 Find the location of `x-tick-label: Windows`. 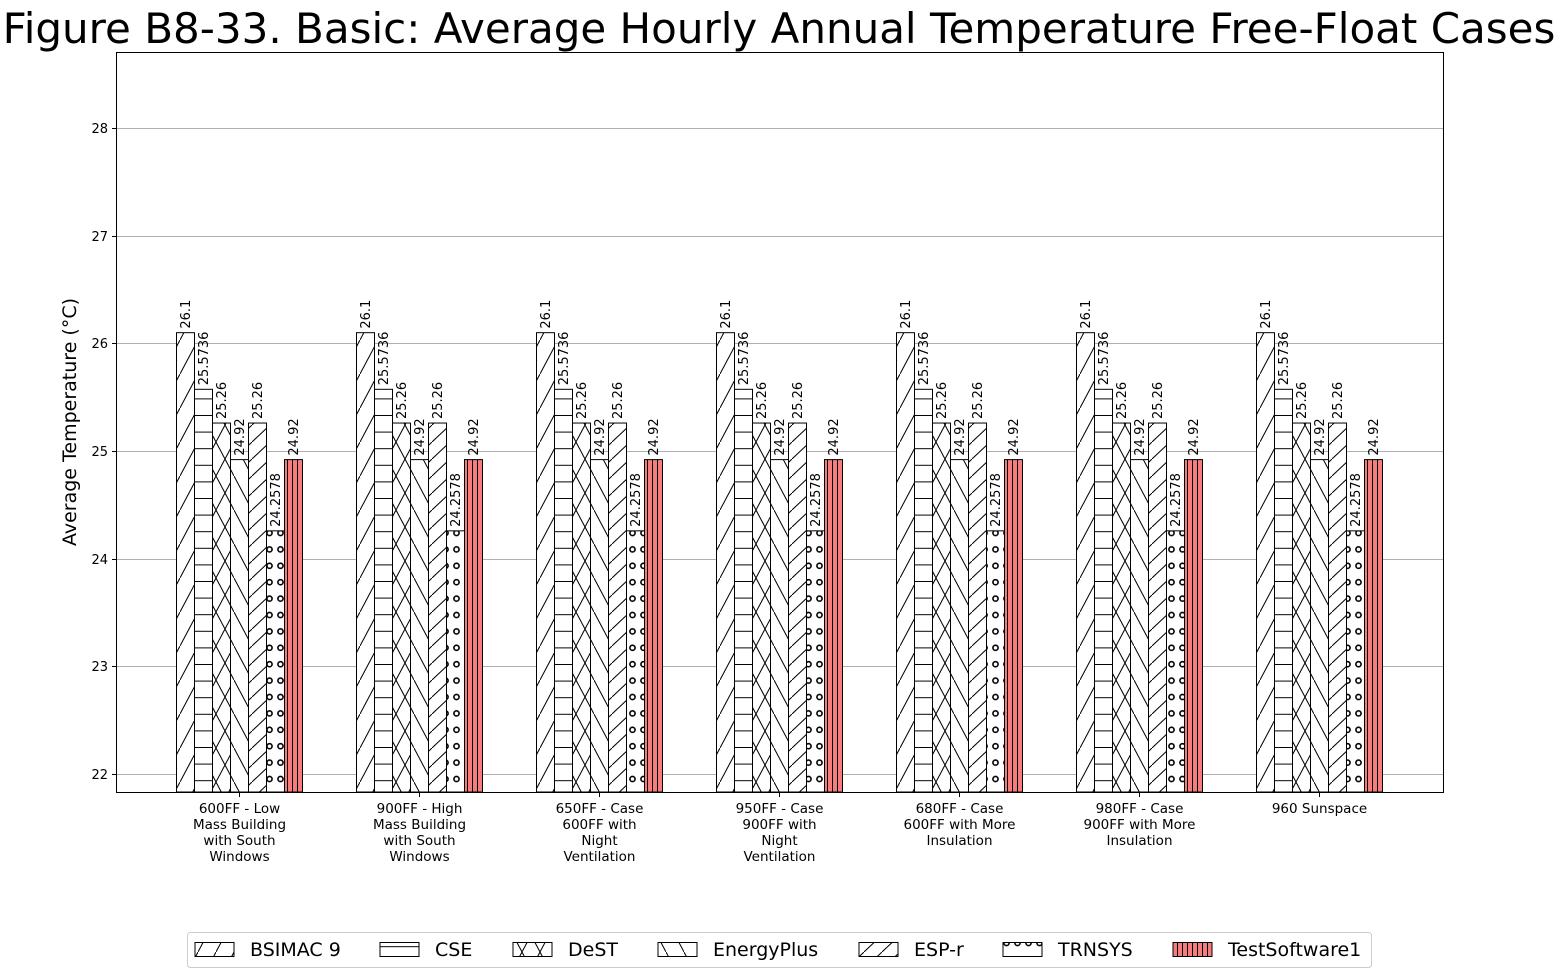

x-tick-label: Windows is located at coordinates (419, 857).